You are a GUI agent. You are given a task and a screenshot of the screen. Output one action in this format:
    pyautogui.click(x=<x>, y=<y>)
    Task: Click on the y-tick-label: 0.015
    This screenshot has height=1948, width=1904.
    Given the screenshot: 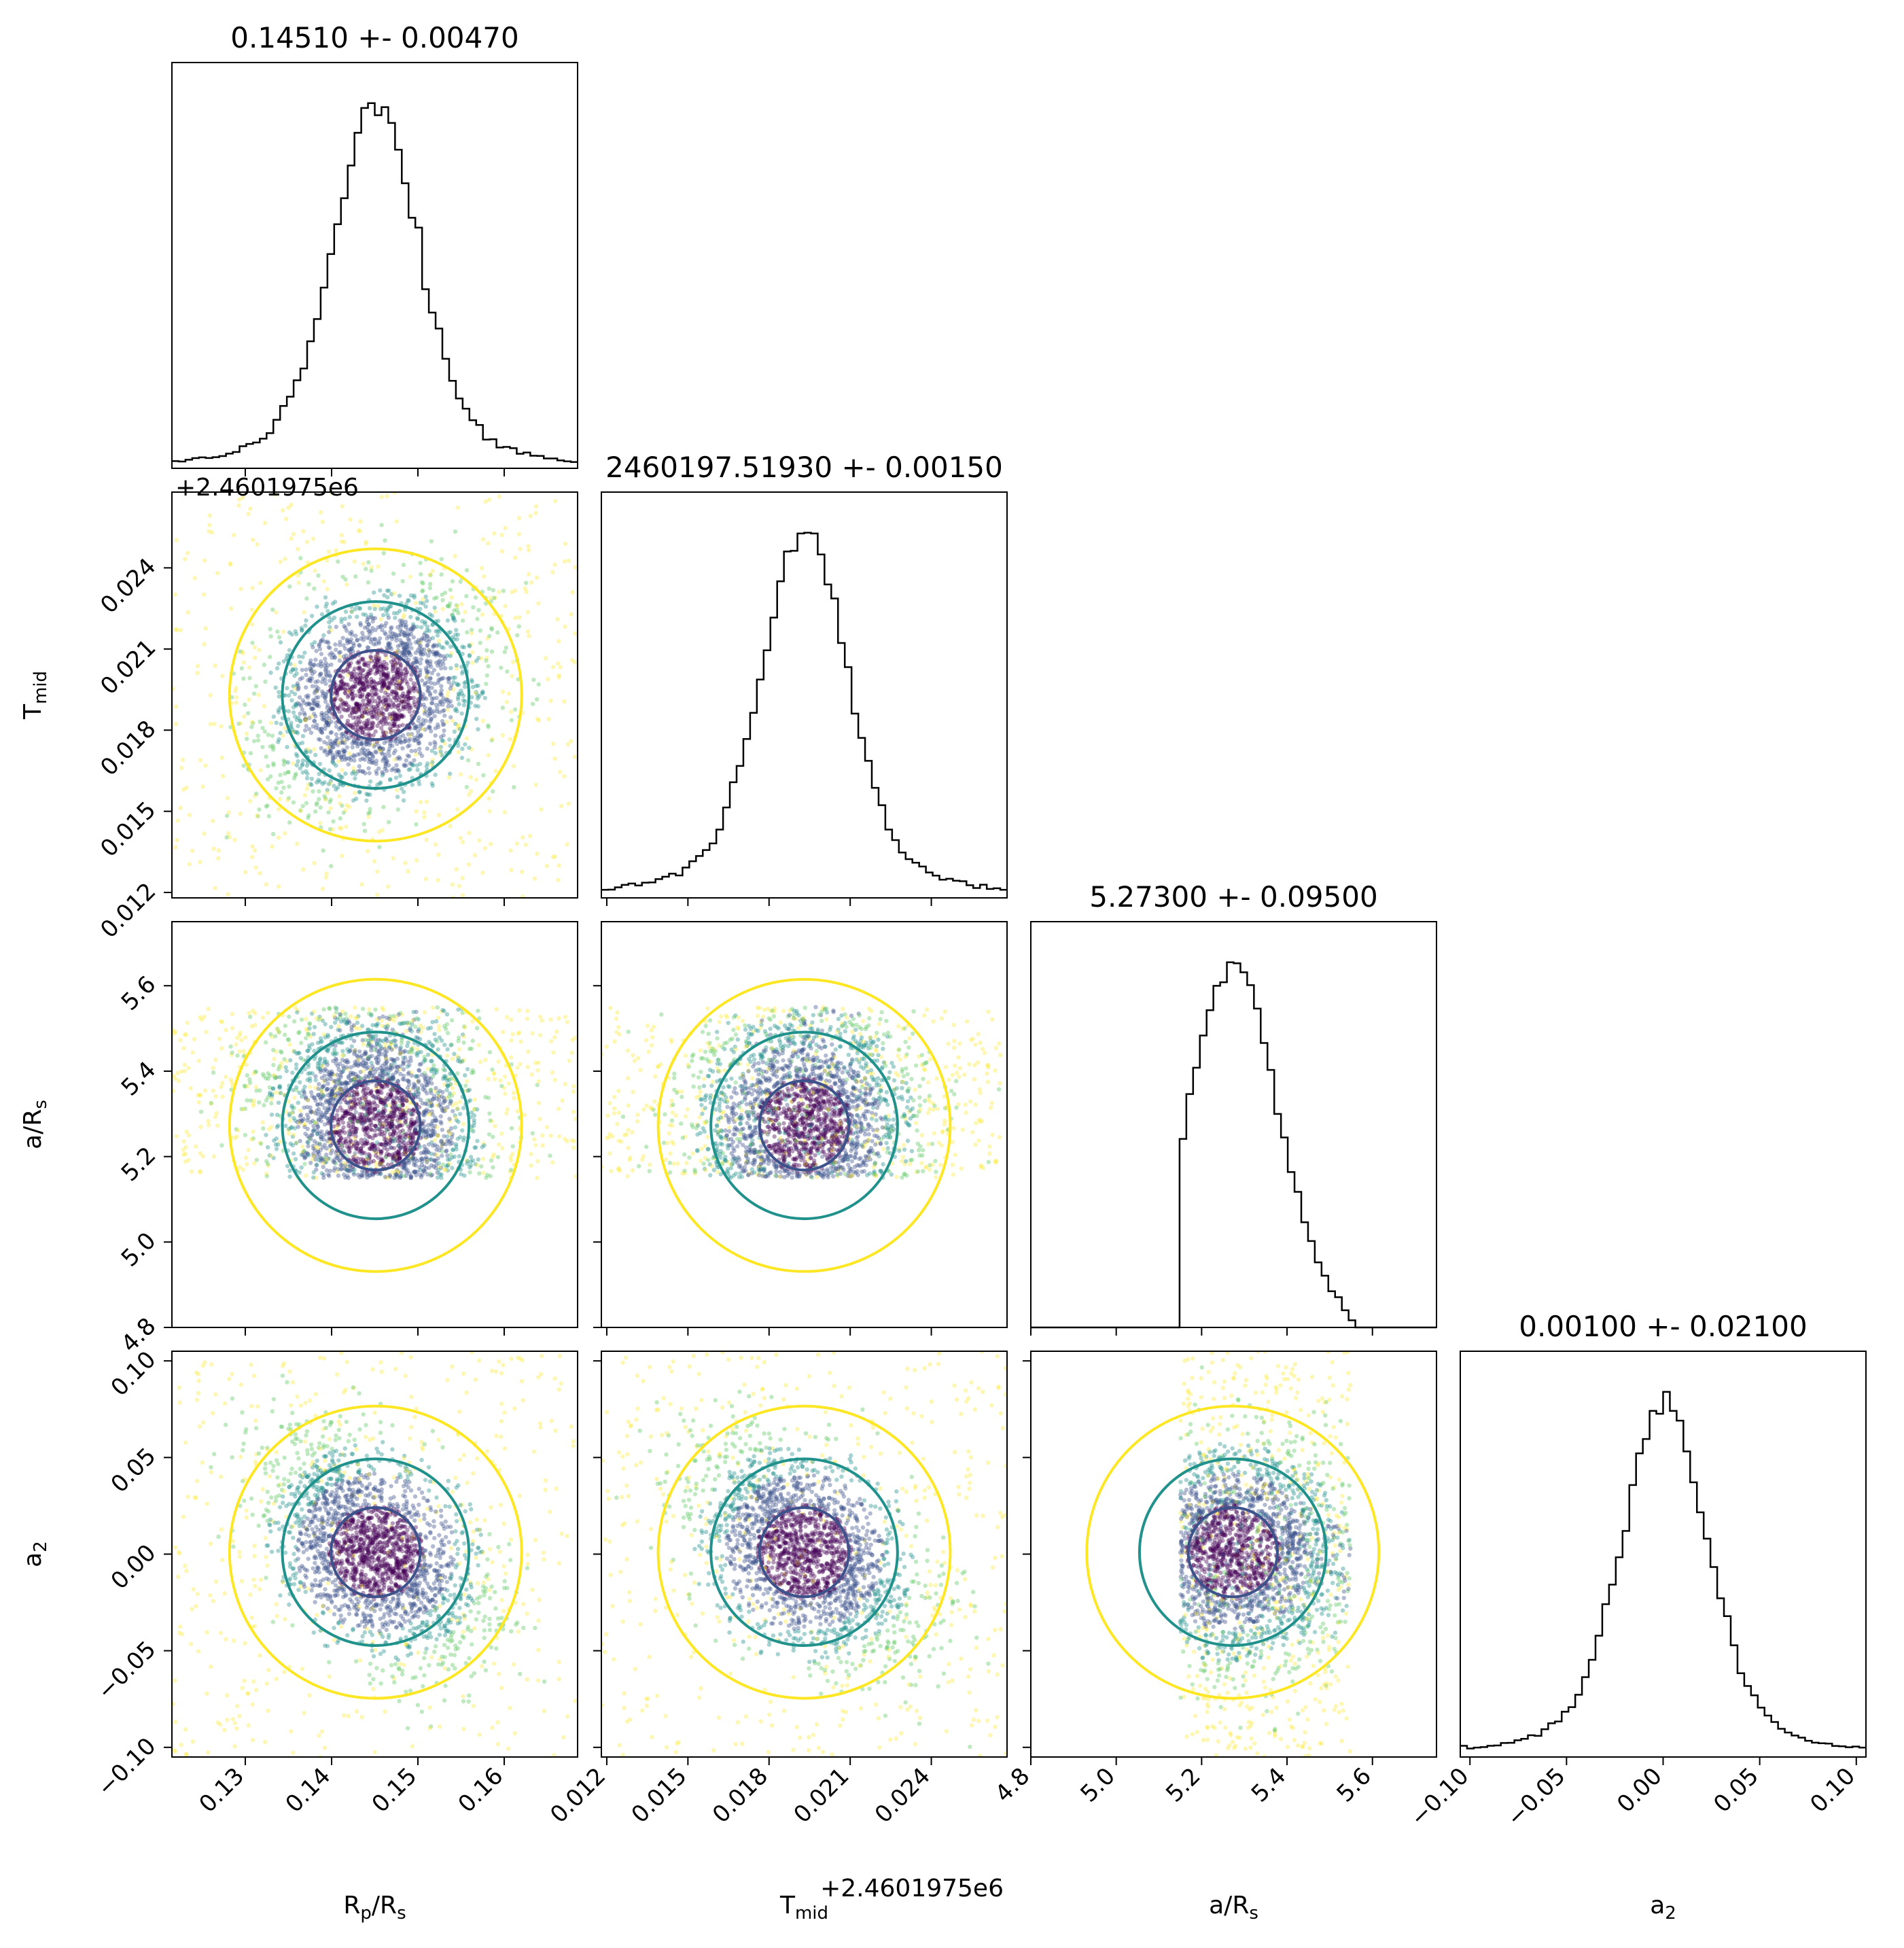 What is the action you would take?
    pyautogui.click(x=128, y=830)
    